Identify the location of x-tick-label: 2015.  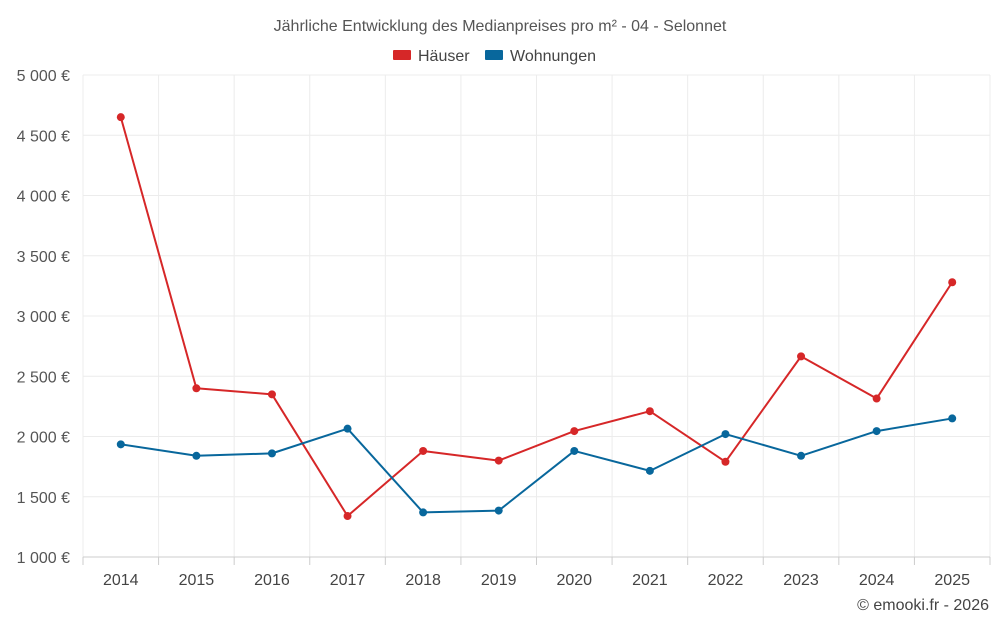
(197, 580).